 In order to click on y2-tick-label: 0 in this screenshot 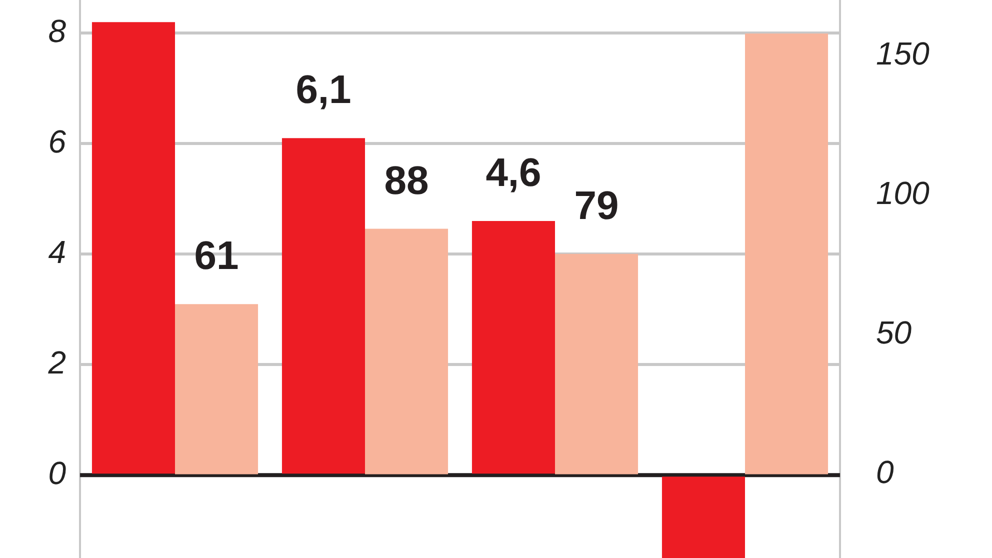, I will do `click(885, 472)`.